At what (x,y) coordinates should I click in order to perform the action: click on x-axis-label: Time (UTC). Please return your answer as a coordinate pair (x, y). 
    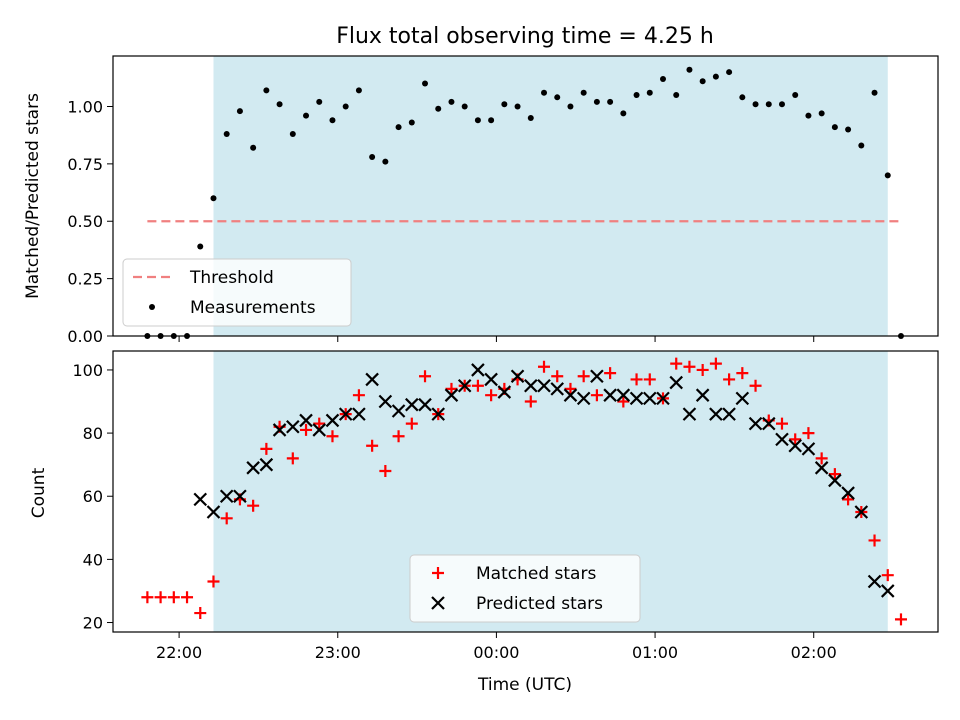
    Looking at the image, I should click on (524, 685).